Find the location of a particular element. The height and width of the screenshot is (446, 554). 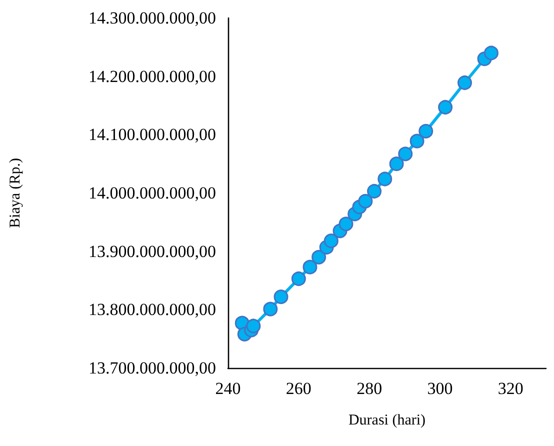

y-tick-label: 14.300.000.000,00 is located at coordinates (152, 18).